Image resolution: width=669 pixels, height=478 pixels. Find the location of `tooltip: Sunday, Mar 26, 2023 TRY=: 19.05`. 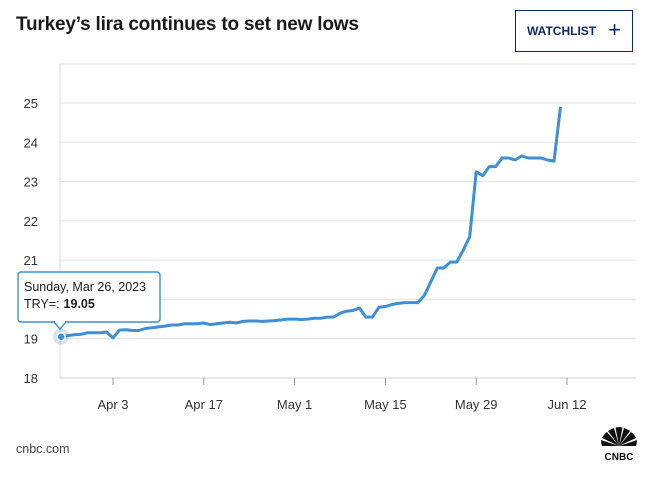

tooltip: Sunday, Mar 26, 2023 TRY=: 19.05 is located at coordinates (89, 301).